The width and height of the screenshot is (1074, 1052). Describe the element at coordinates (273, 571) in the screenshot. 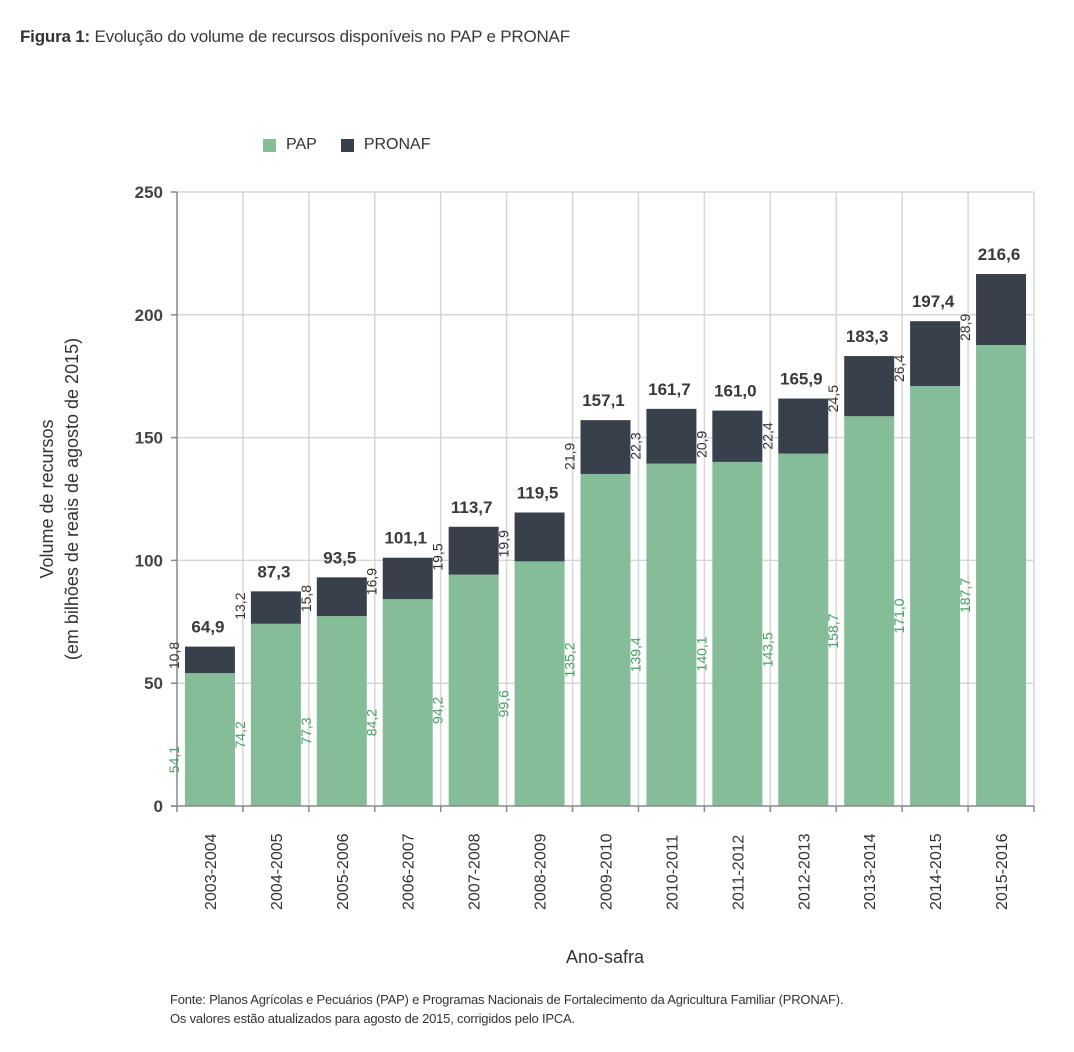

I see `data-label-total: 87,3` at that location.